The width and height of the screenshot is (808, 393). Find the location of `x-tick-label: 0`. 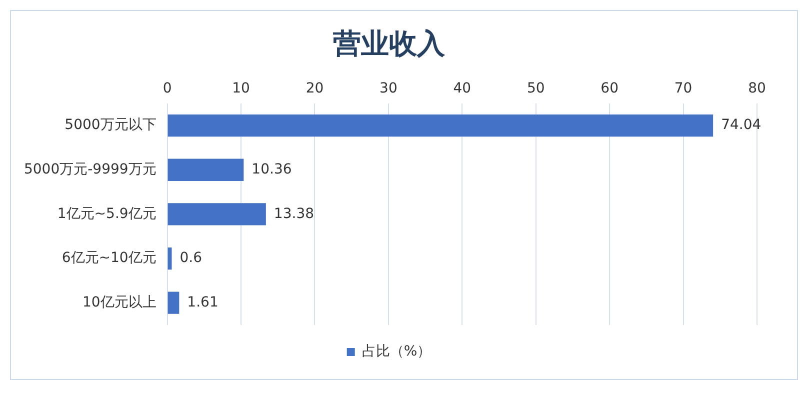

x-tick-label: 0 is located at coordinates (167, 88).